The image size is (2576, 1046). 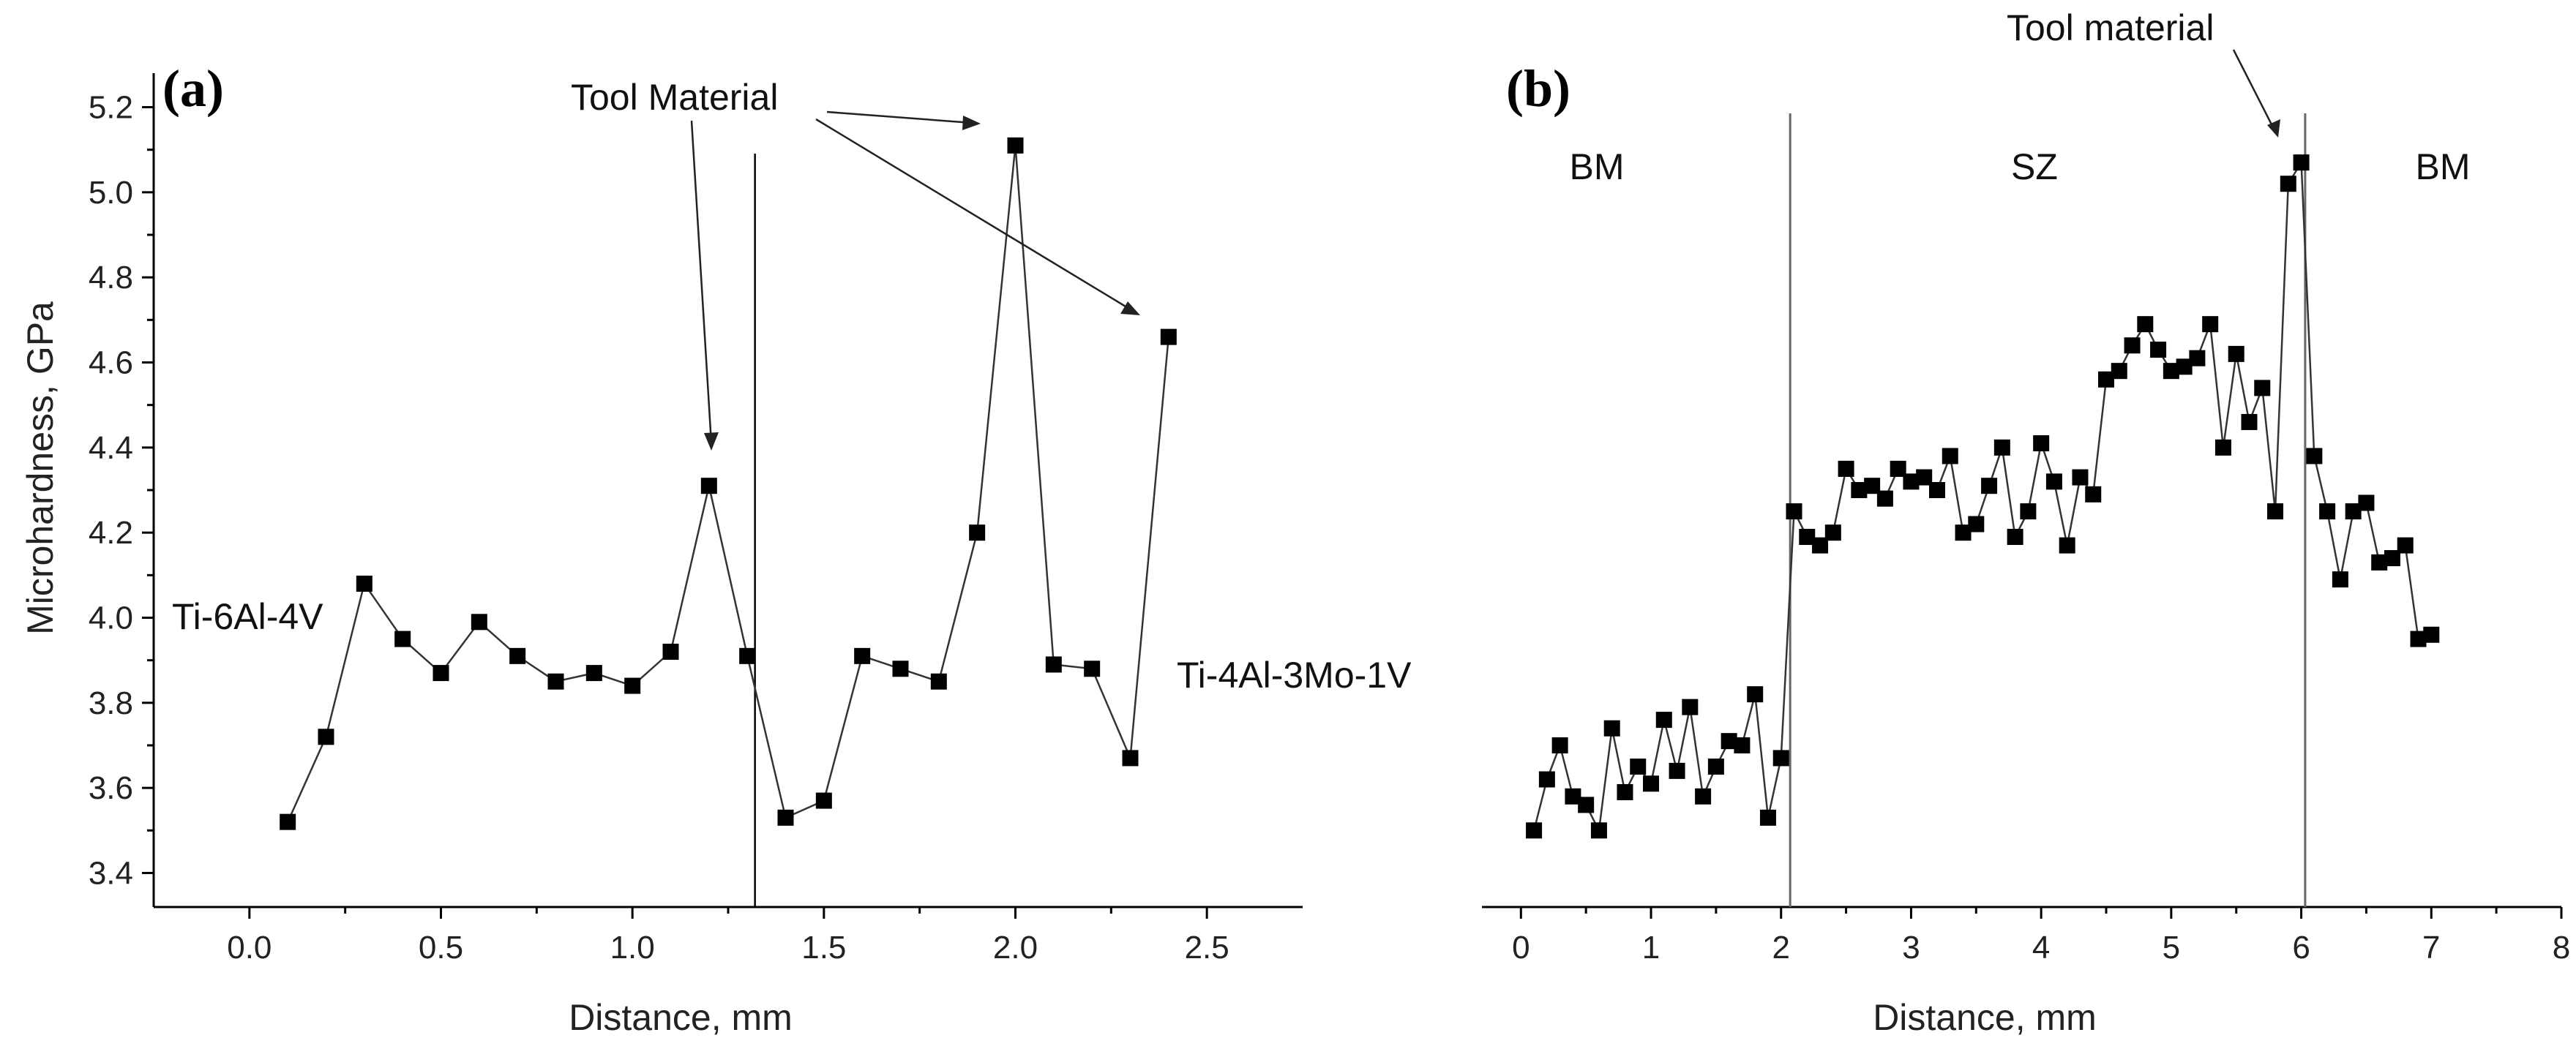 I want to click on panel-a-x-ticks: 0.0 0.5 1.0 1.5 2.0 2.5, so click(x=728, y=936).